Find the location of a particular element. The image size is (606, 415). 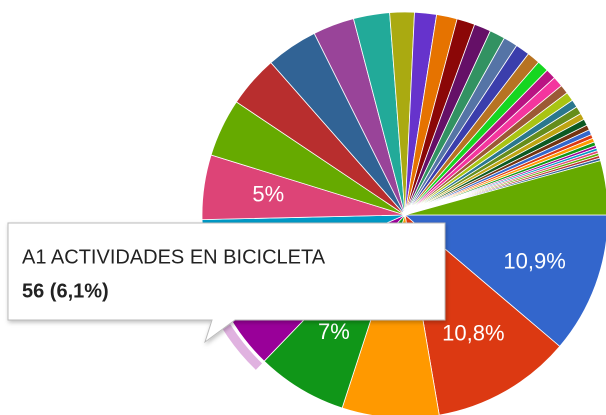

tooltip-value: 56 (6,1%) is located at coordinates (65, 291).